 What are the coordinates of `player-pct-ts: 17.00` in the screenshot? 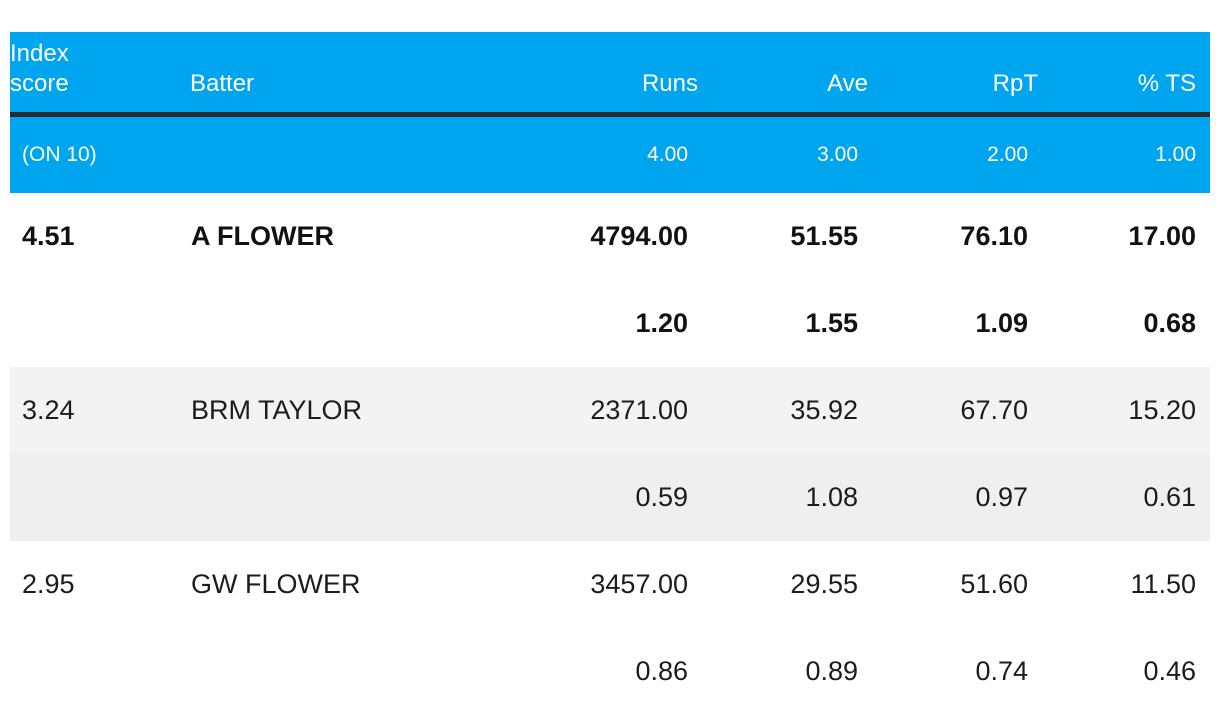 It's located at (1124, 236).